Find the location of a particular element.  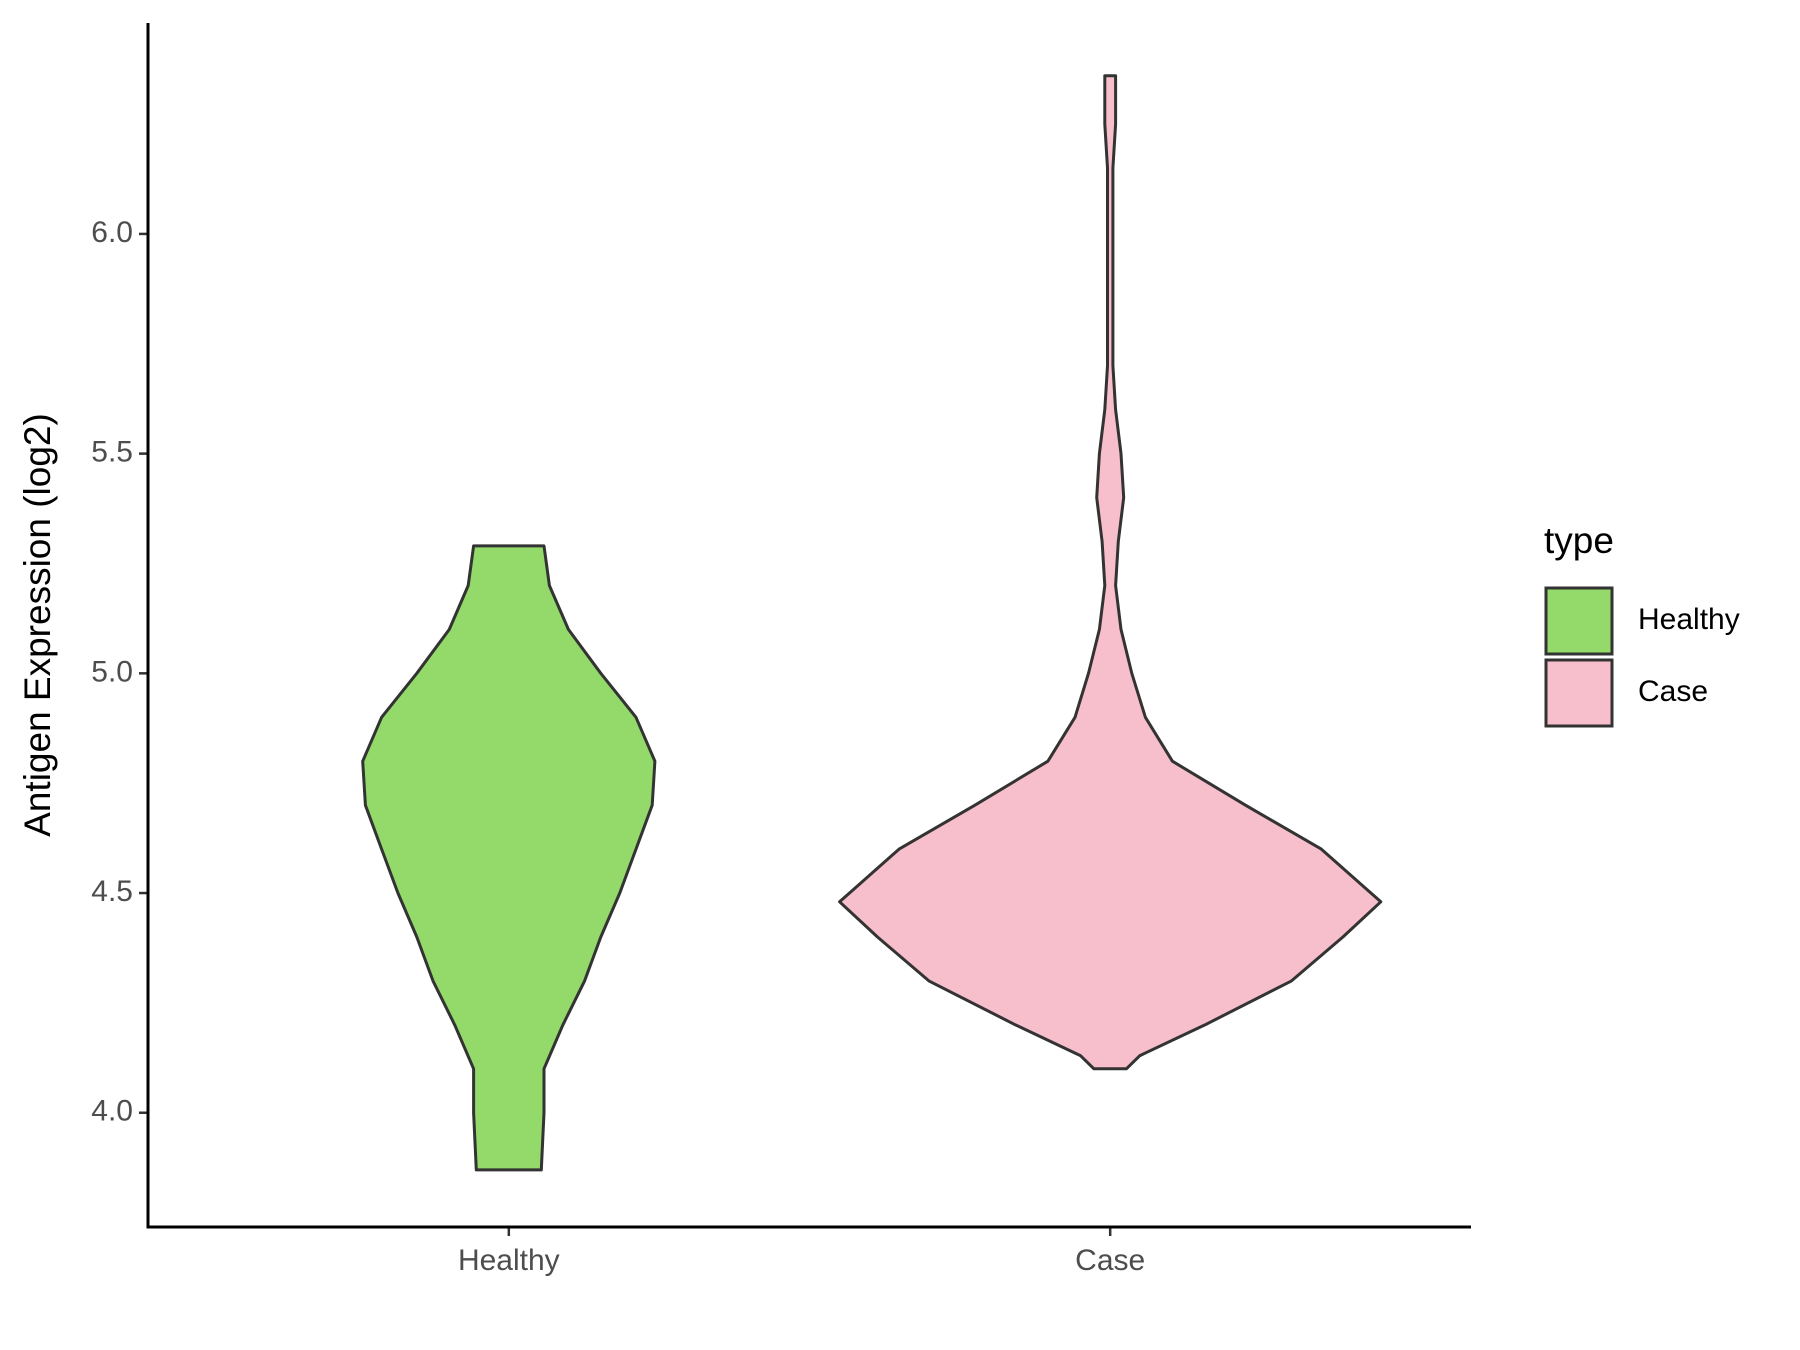

y-axis-title: Antigen Expression (log2) is located at coordinates (37, 625).